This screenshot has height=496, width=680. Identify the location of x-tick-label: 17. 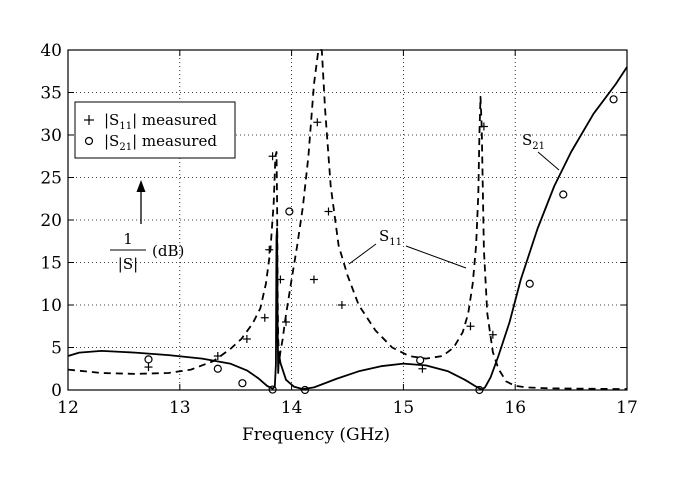
(627, 408).